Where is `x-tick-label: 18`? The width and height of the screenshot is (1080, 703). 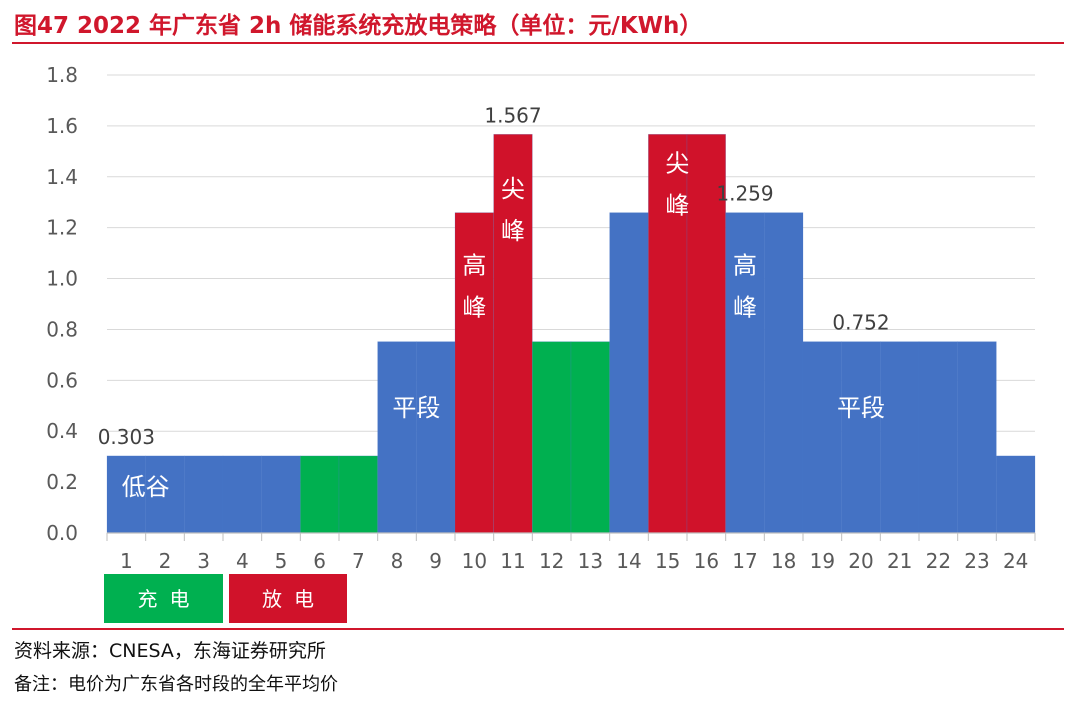 x-tick-label: 18 is located at coordinates (783, 561).